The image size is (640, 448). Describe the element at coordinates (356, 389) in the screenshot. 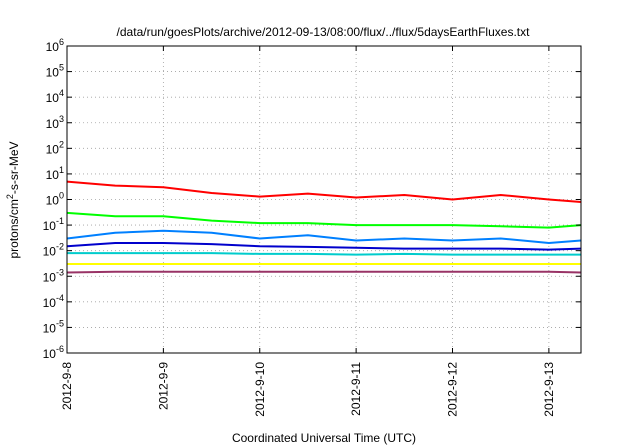

I see `x-tick-label: 2012-9-11` at that location.